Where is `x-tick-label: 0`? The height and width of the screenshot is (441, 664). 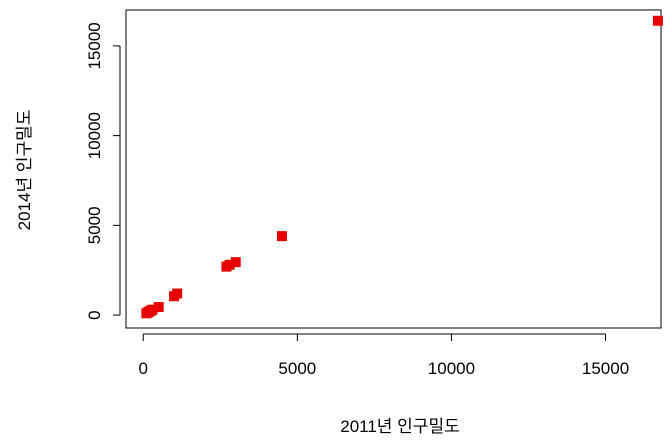
x-tick-label: 0 is located at coordinates (143, 368).